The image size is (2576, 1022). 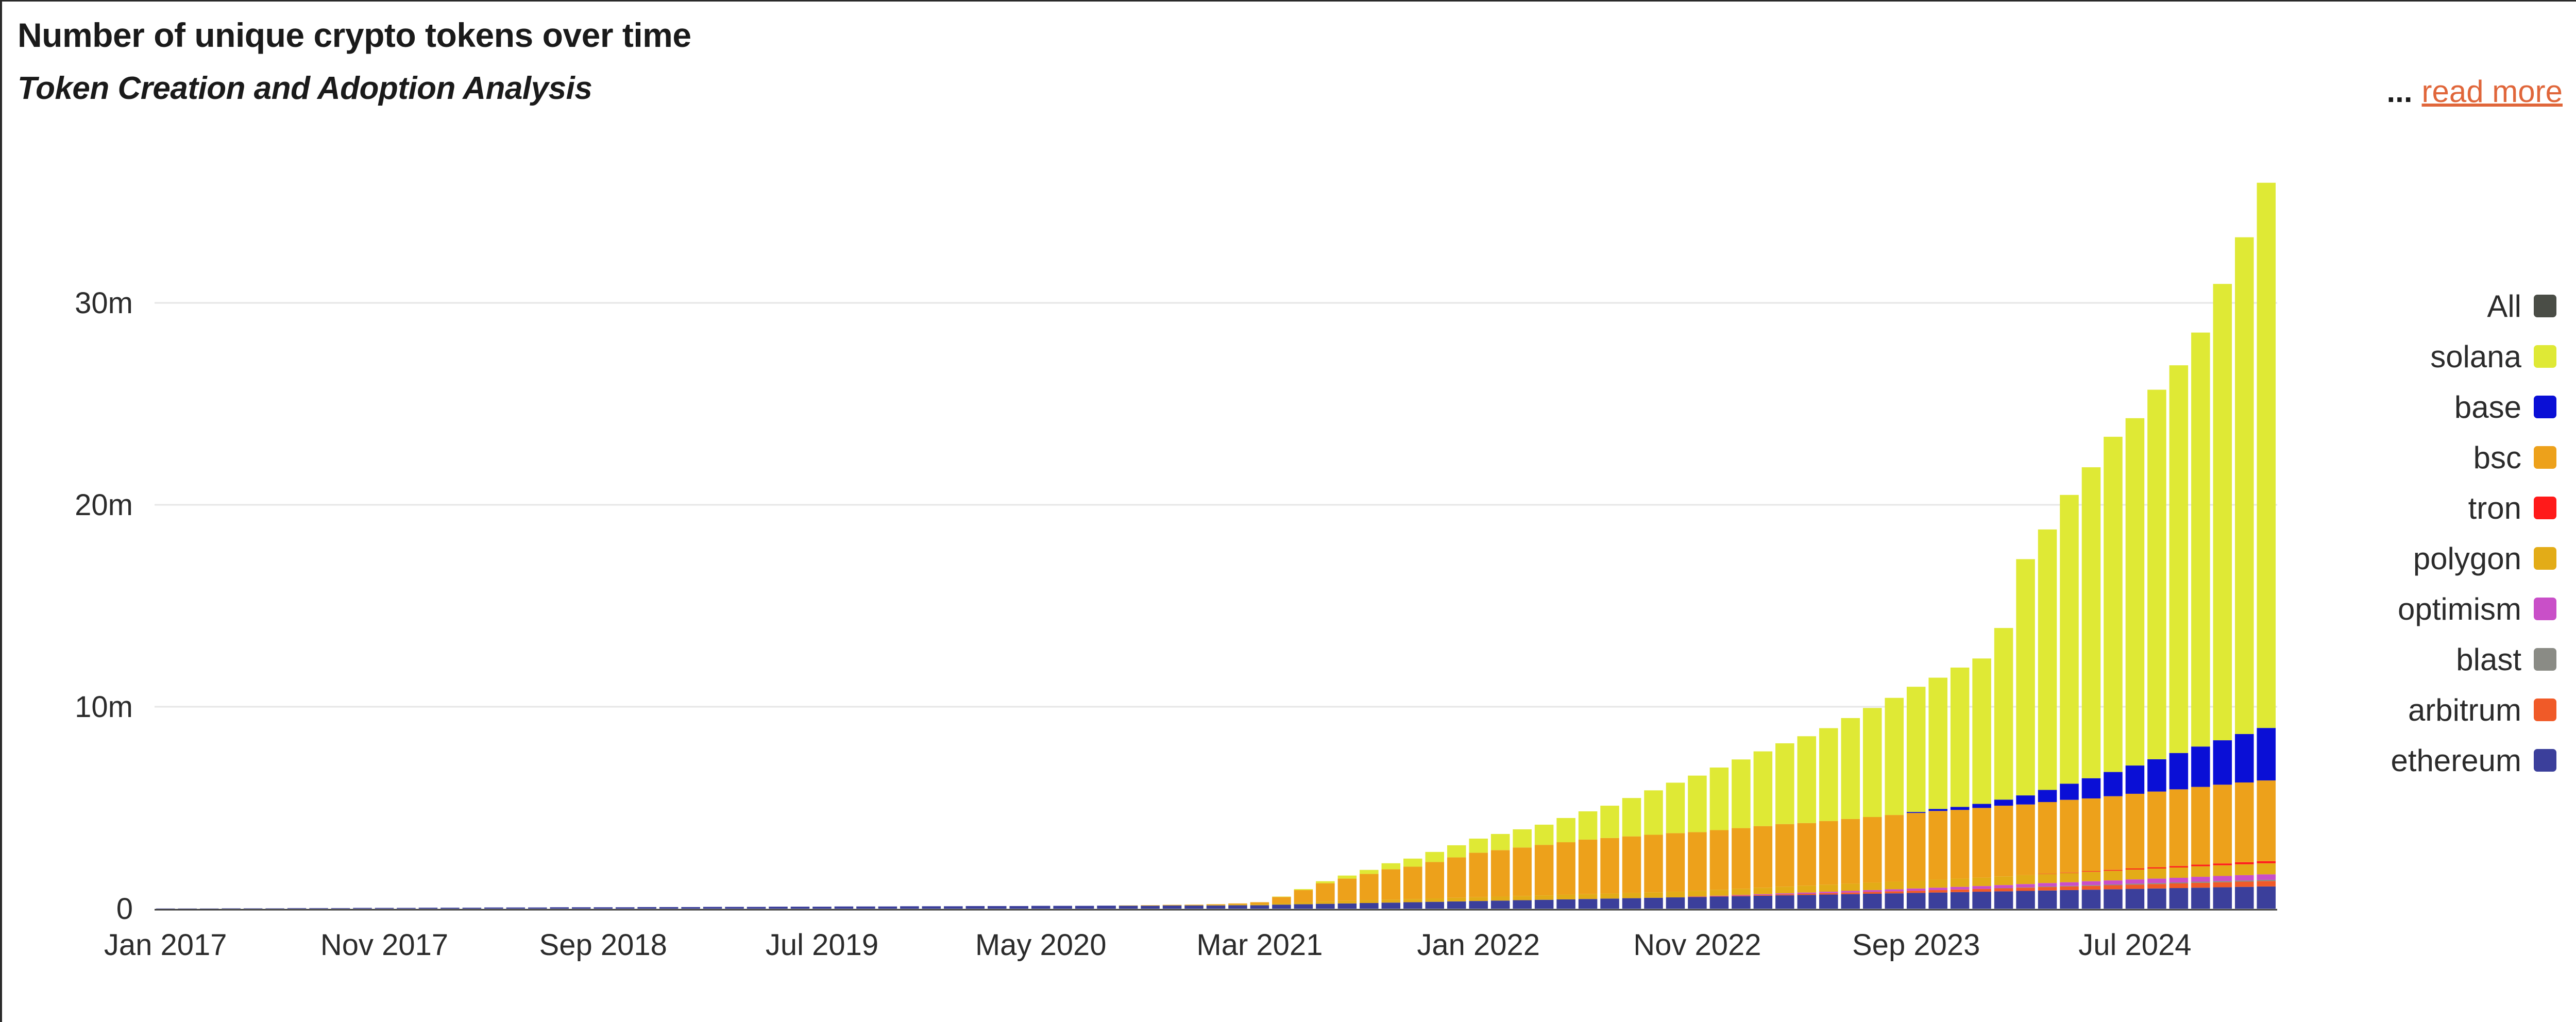 What do you see at coordinates (2473, 710) in the screenshot?
I see `legend-item-arbitrum: arbitrum` at bounding box center [2473, 710].